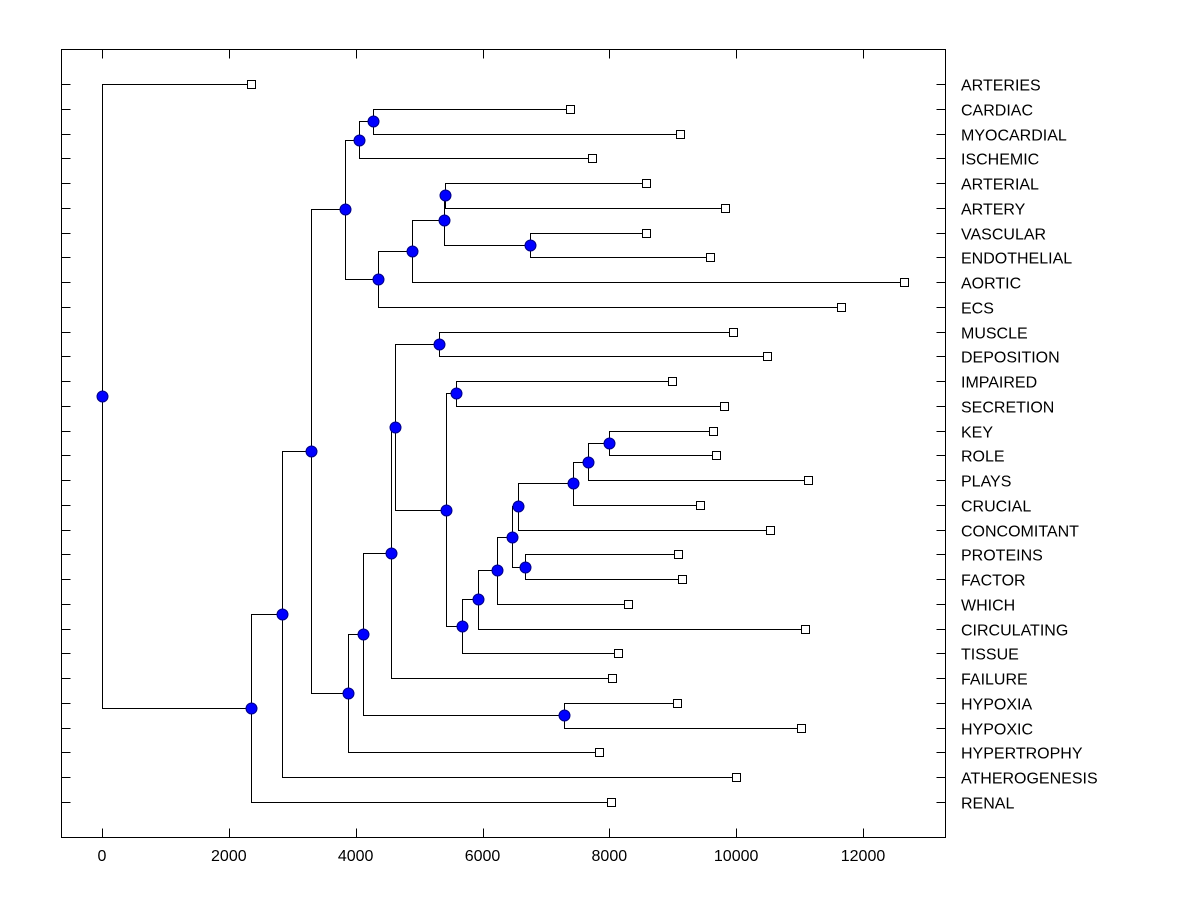 This screenshot has height=900, width=1200. Describe the element at coordinates (1002, 556) in the screenshot. I see `leaf-label: PROTEINS` at that location.